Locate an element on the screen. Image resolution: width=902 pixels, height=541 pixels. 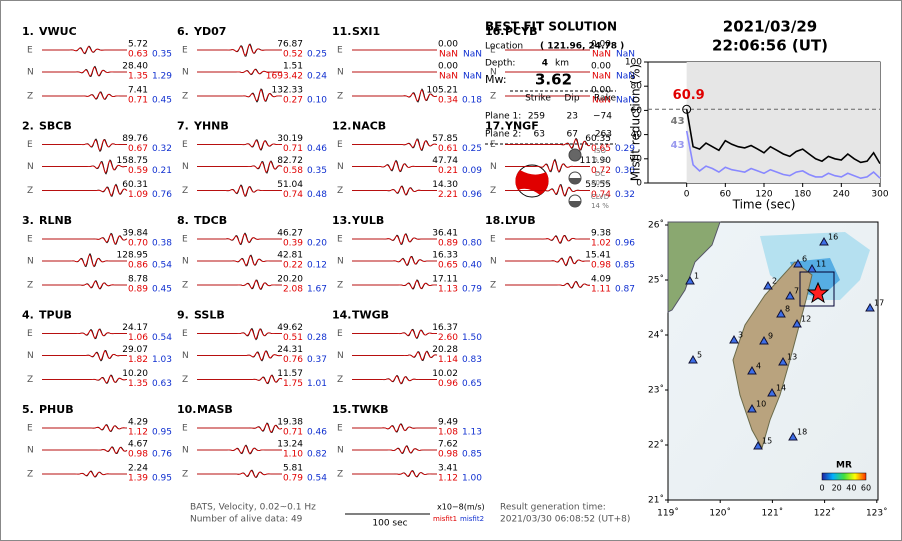
station-name: YHNB is located at coordinates (211, 126).